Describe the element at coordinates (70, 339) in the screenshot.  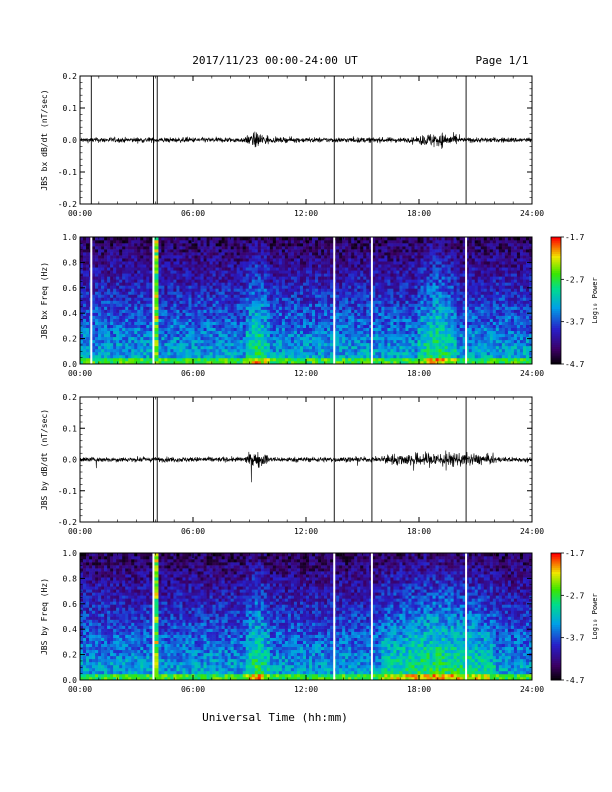
I see `y-tick-label: 0.2` at that location.